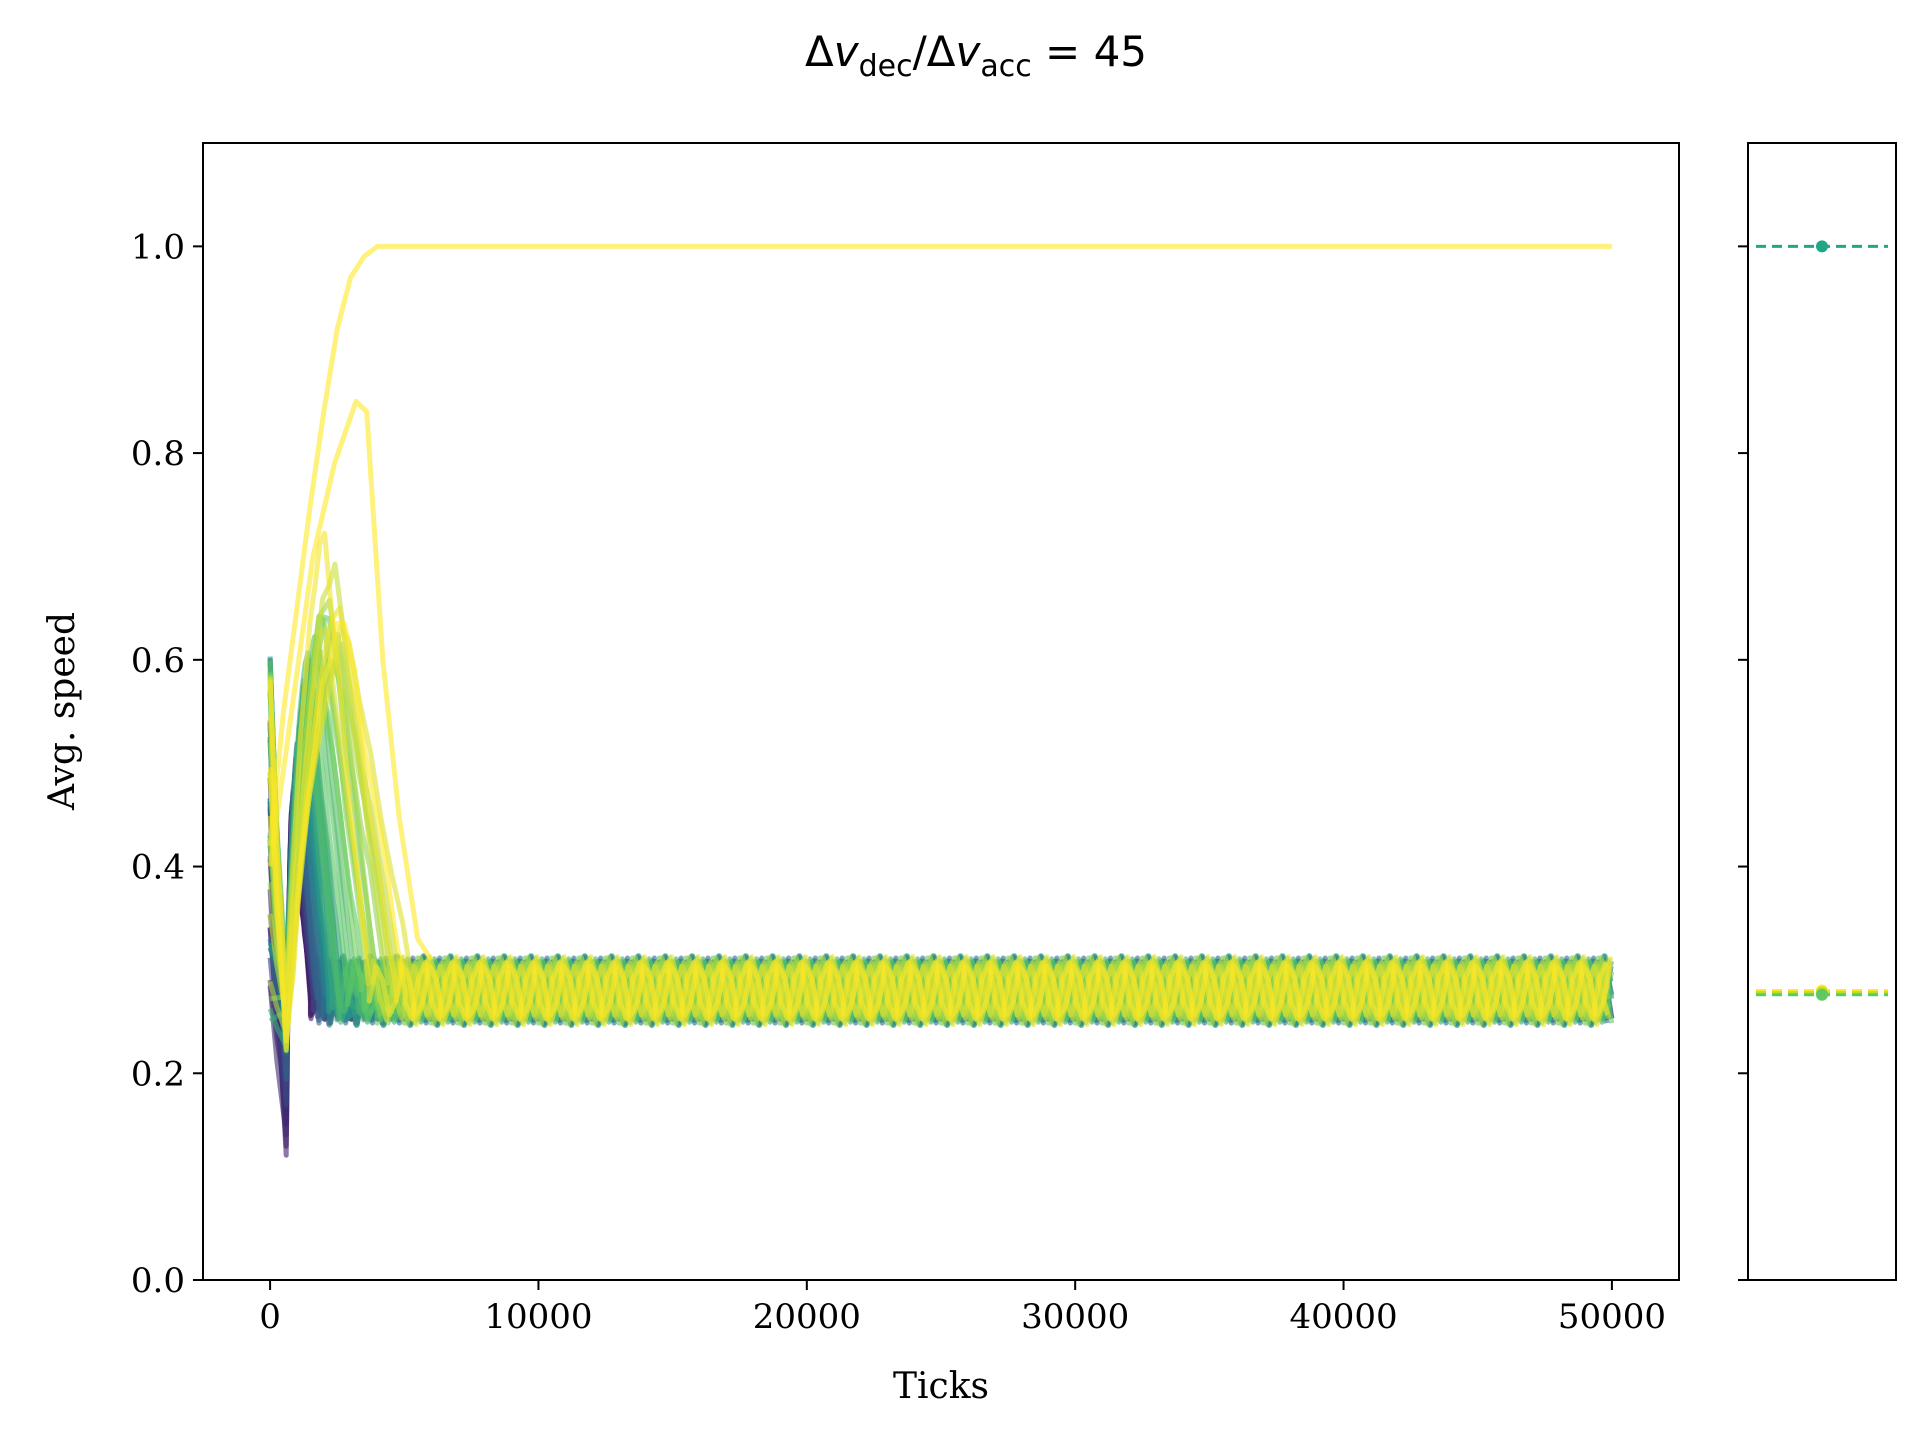  I want to click on x-tick-label: 40000, so click(1343, 1317).